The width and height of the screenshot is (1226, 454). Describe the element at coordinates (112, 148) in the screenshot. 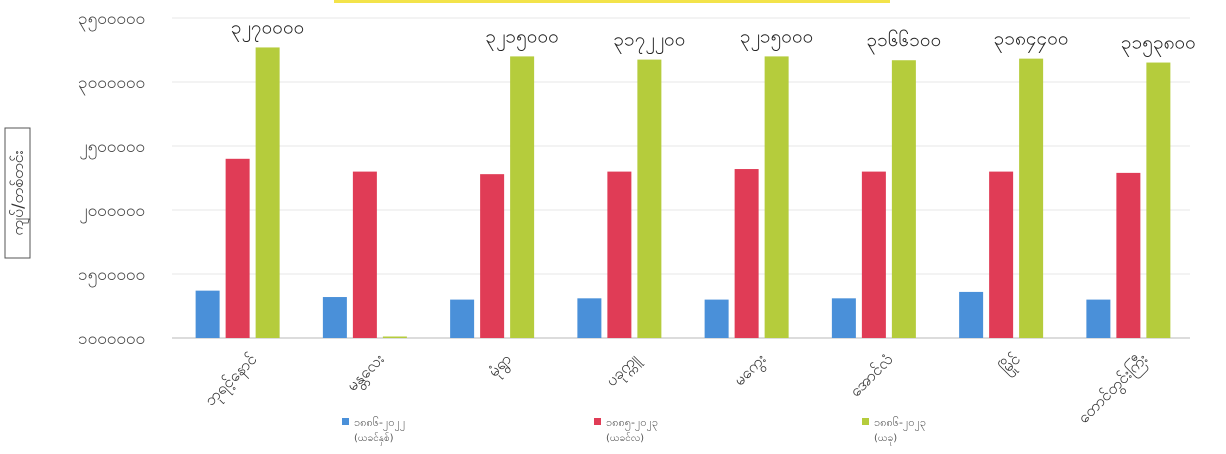

I see `y-tick-label: ၂၅၀၀၀၀၀` at that location.